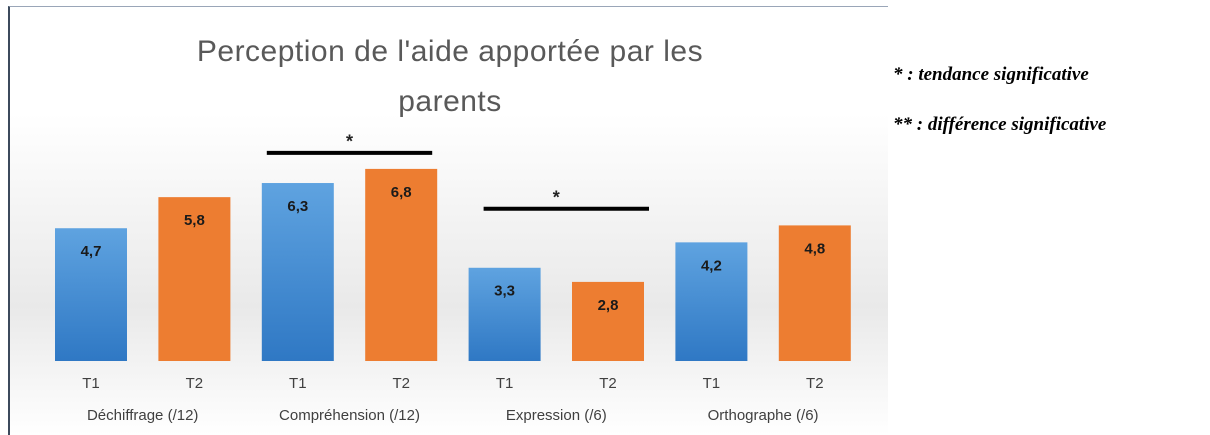  Describe the element at coordinates (194, 220) in the screenshot. I see `value-label: 5,8` at that location.